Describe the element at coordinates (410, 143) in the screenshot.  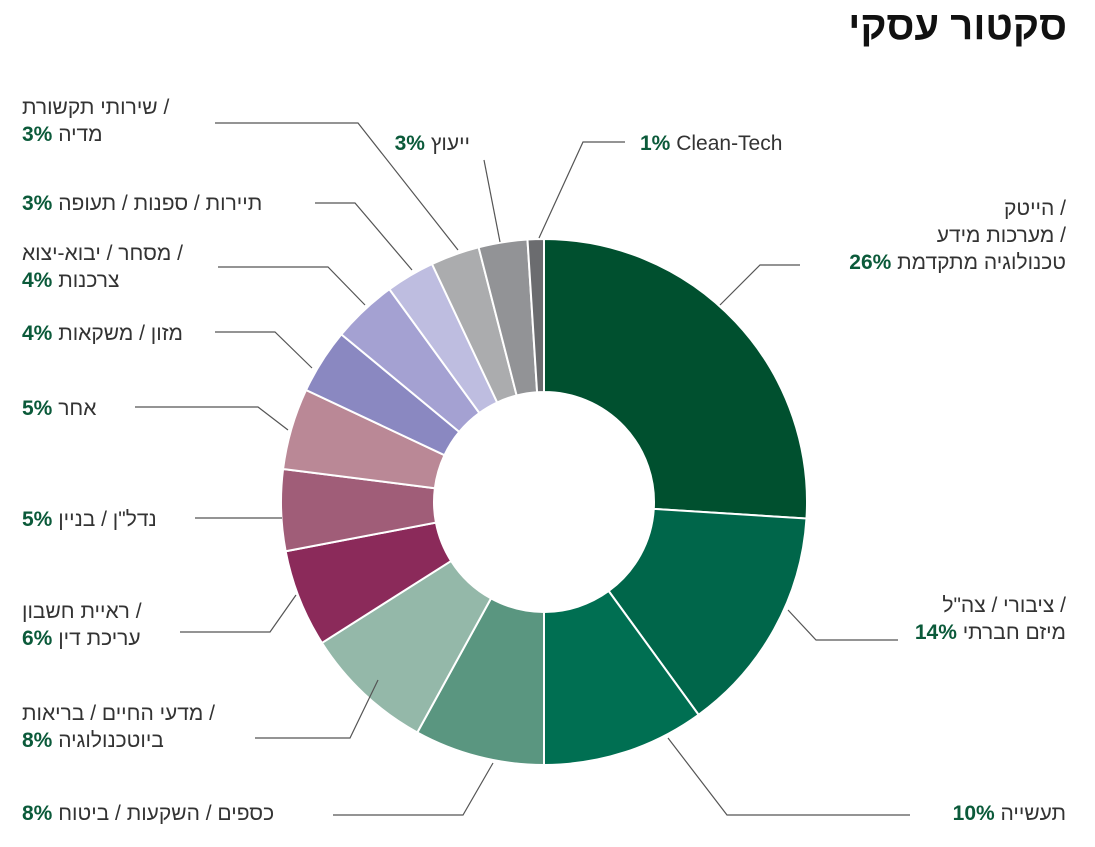
I see `slice-percent-12: 3%` at that location.